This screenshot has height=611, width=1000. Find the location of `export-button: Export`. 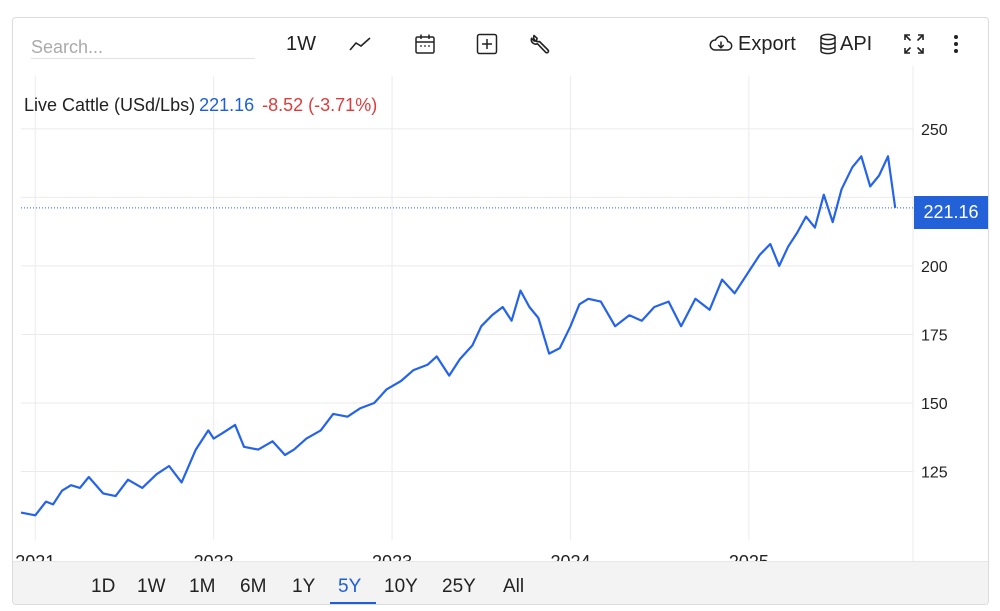

export-button: Export is located at coordinates (752, 44).